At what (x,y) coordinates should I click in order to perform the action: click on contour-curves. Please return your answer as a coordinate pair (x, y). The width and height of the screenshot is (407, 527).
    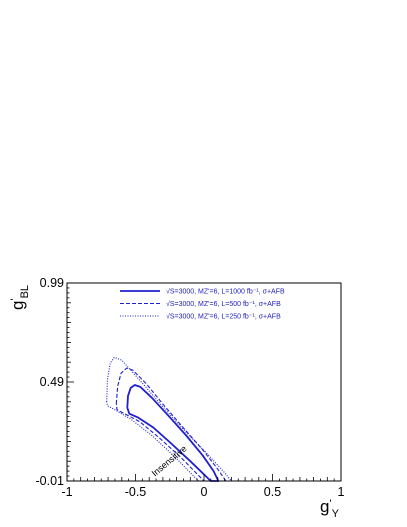
    Looking at the image, I should click on (169, 419).